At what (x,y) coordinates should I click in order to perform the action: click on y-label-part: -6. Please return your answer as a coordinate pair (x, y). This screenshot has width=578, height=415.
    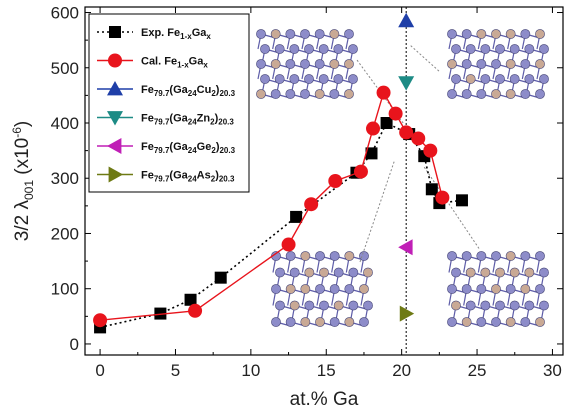
    Looking at the image, I should click on (17, 132).